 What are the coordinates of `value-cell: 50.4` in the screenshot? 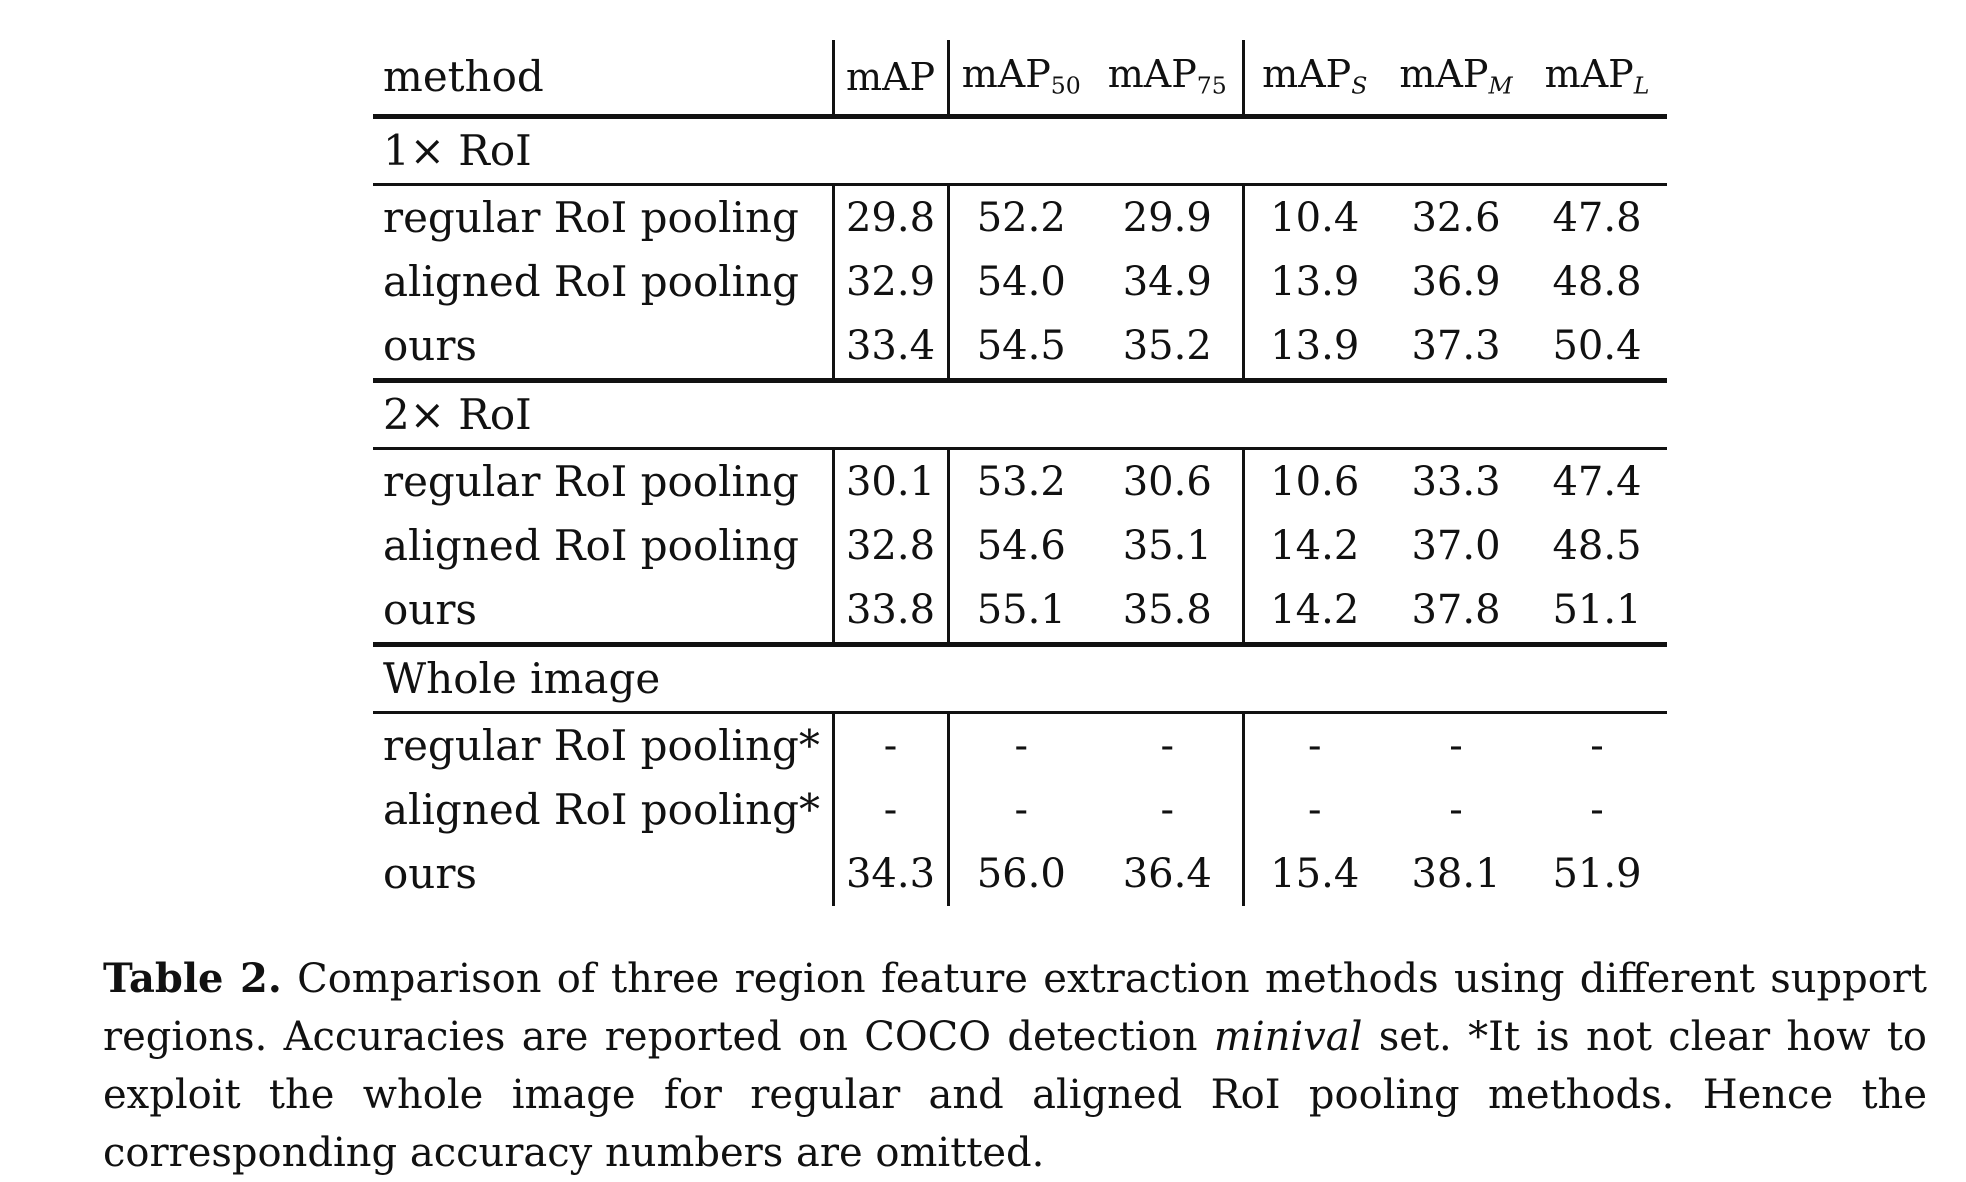 It's located at (1597, 348).